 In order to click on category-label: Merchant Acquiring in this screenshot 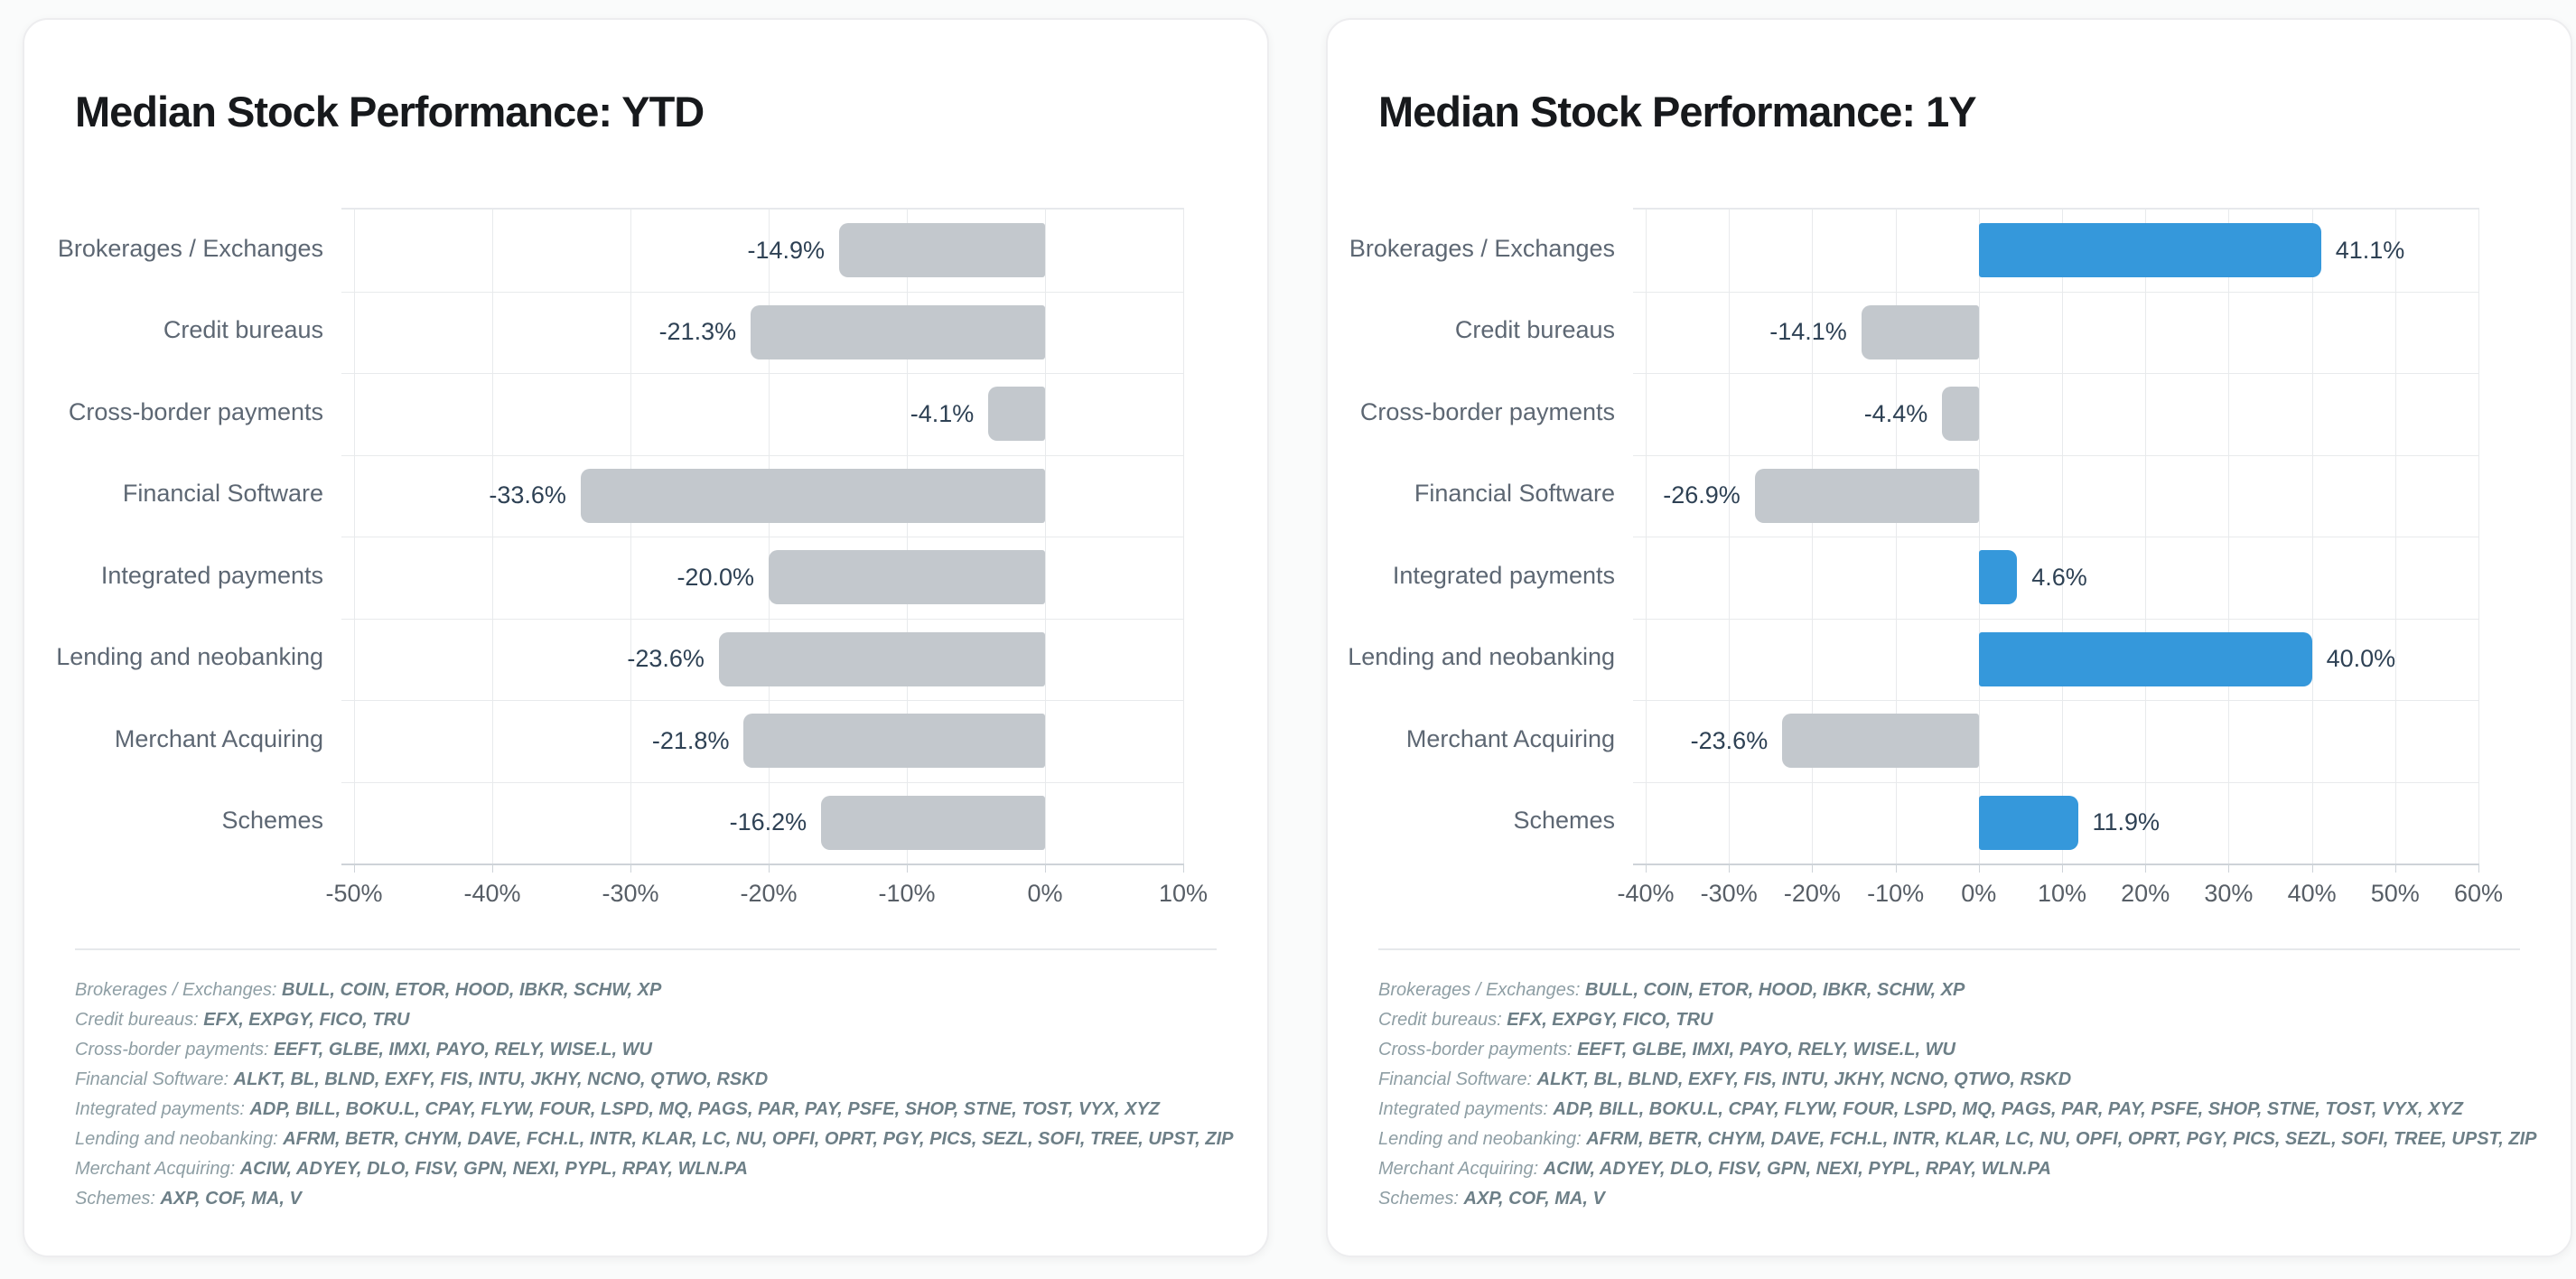, I will do `click(1510, 738)`.